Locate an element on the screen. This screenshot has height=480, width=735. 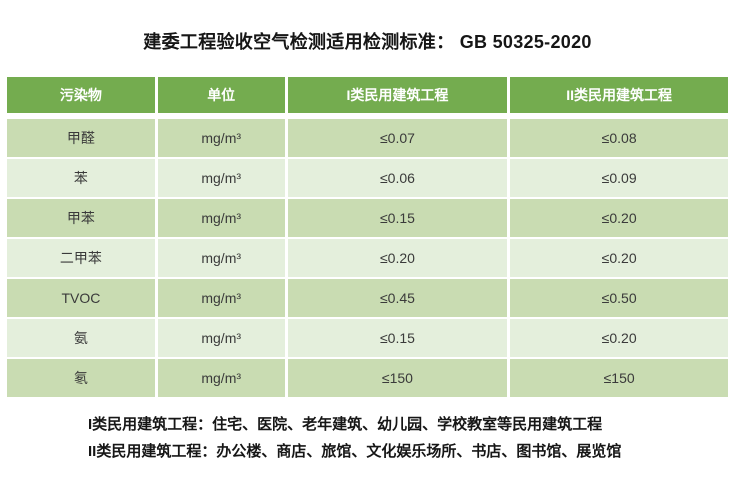
table-row: 甲醛 mg/m³ ≤0.07 ≤0.08 is located at coordinates (367, 138).